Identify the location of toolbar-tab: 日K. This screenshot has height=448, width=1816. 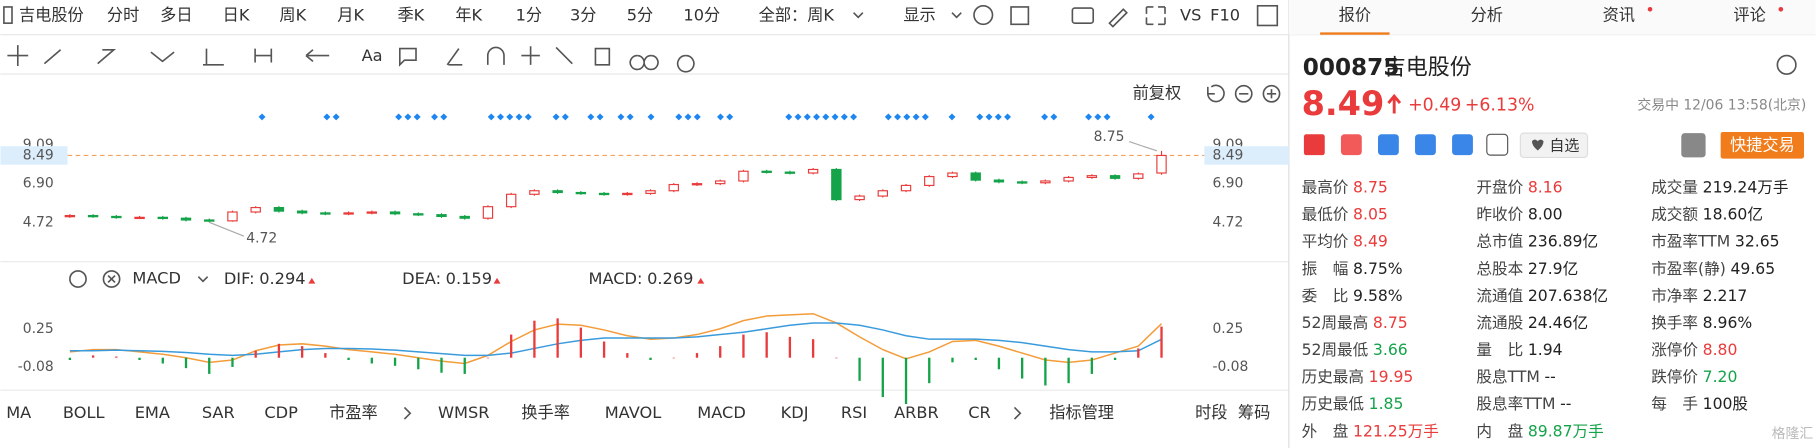
(236, 15).